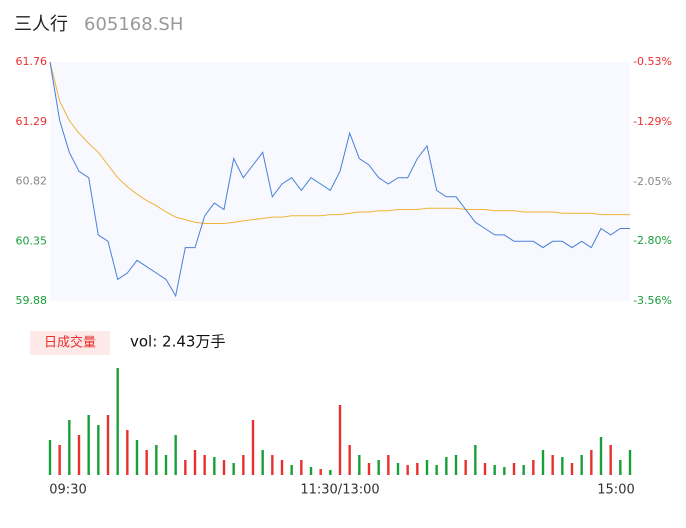 The height and width of the screenshot is (528, 686). I want to click on y2-tick-label: -1.29%, so click(652, 121).